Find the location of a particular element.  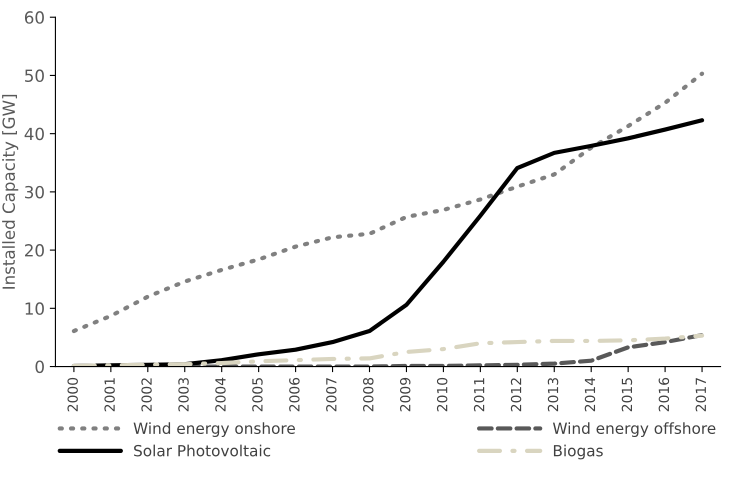

y-tick-label: 0 is located at coordinates (40, 367).